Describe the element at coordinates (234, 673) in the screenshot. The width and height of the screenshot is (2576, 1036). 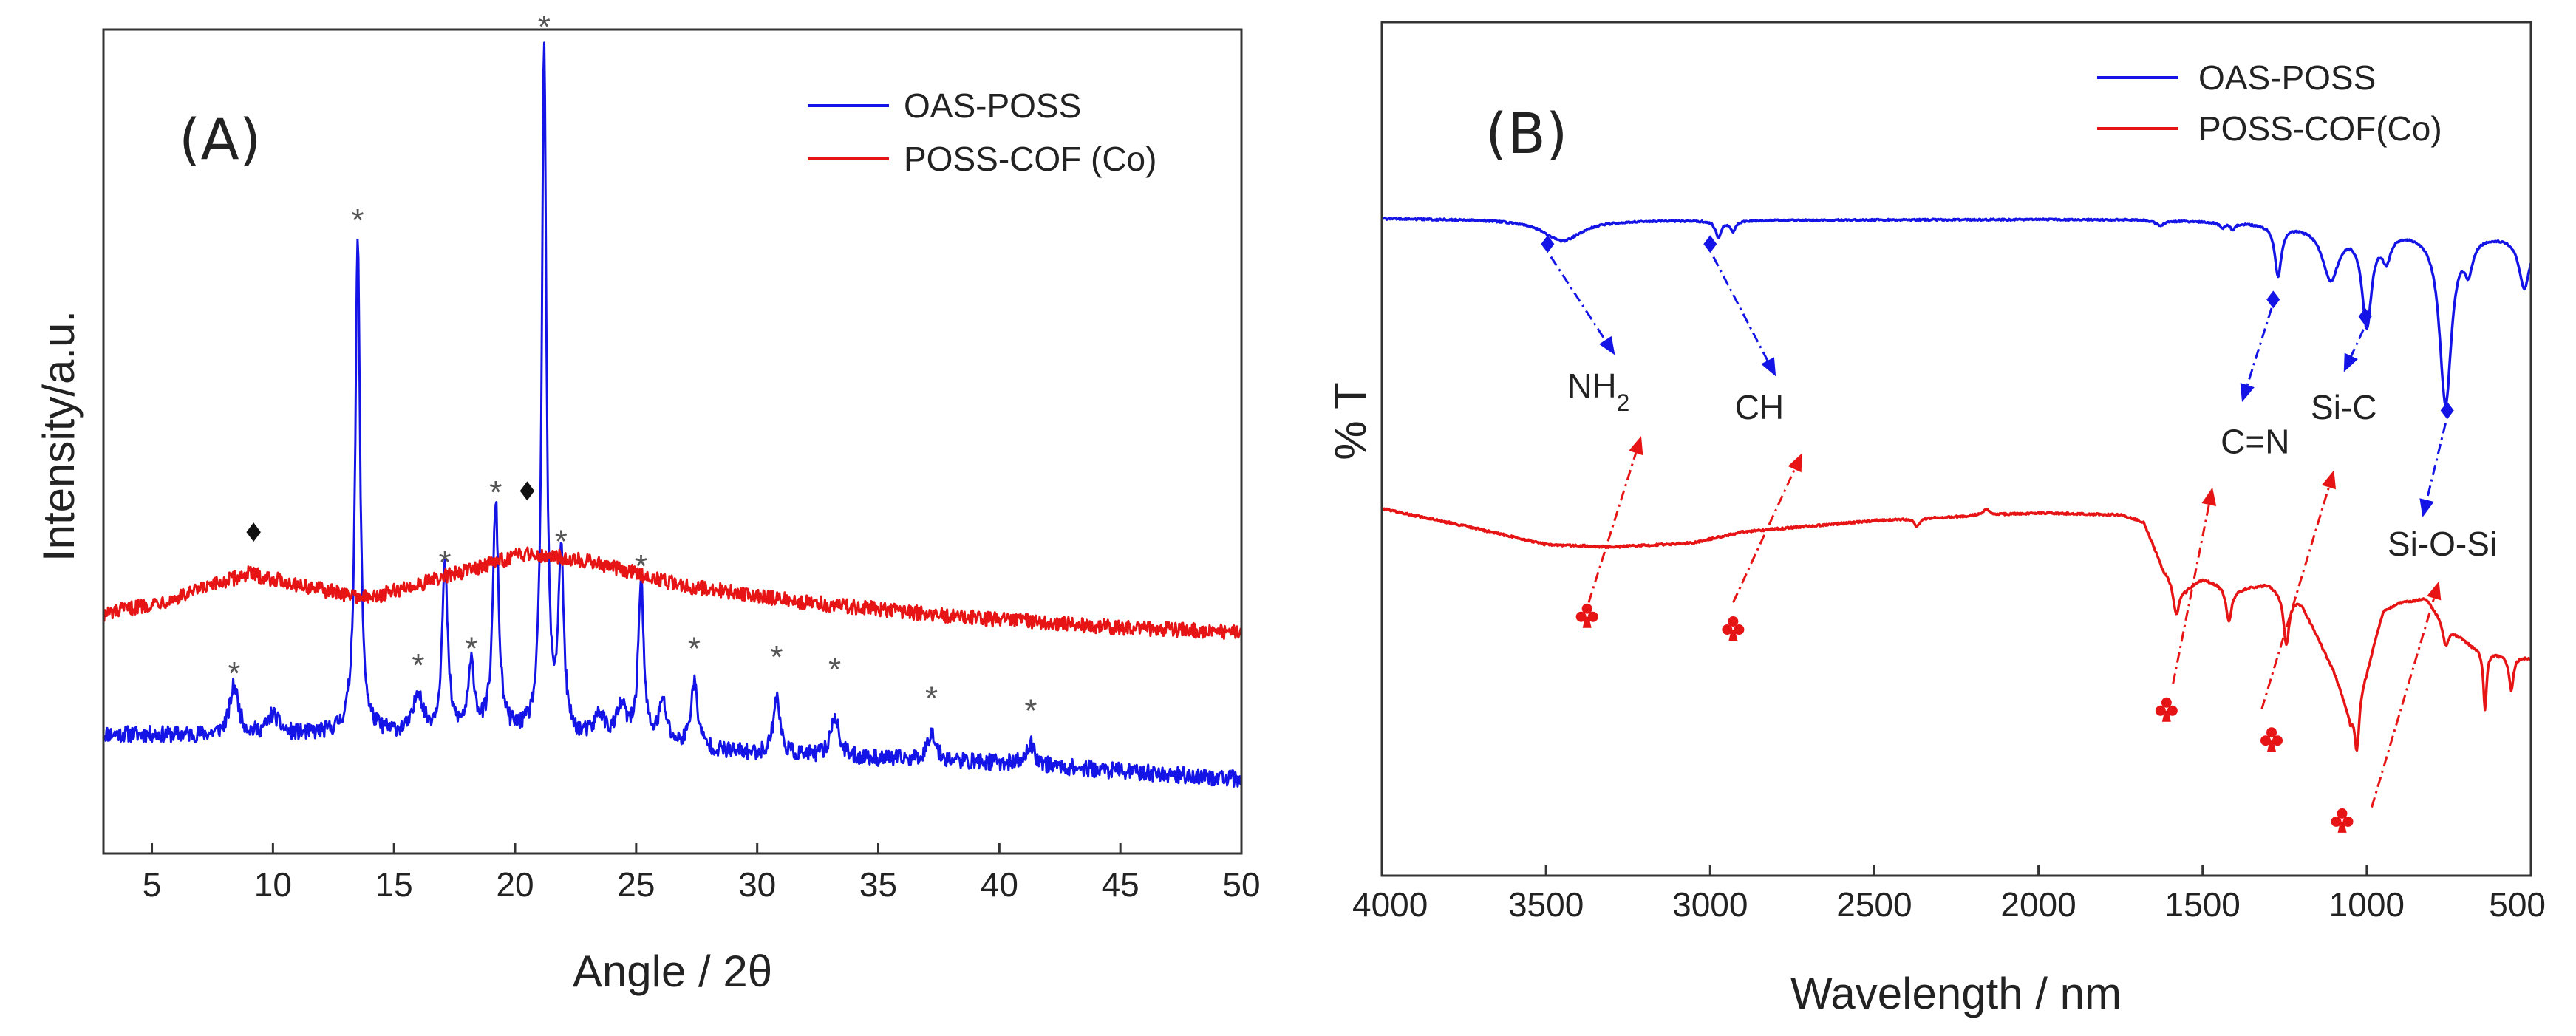
I see `panel-a-peak-marker-0: *` at that location.